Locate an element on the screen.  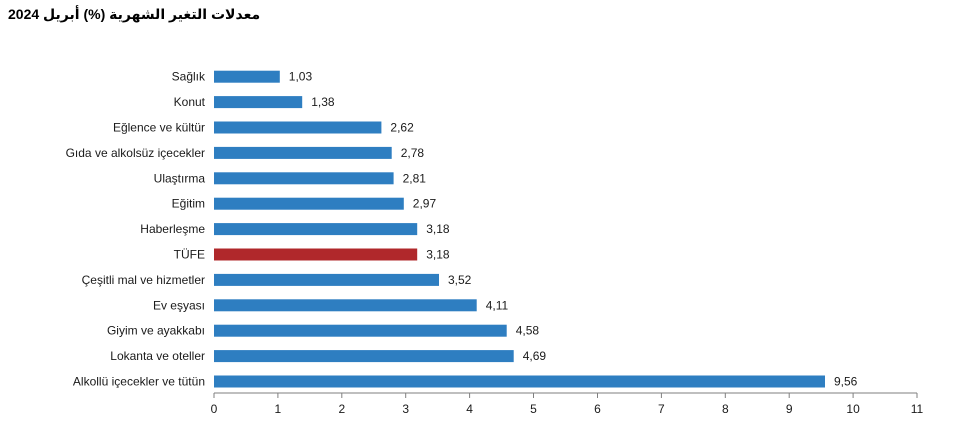
value-label: 1,38 is located at coordinates (323, 102).